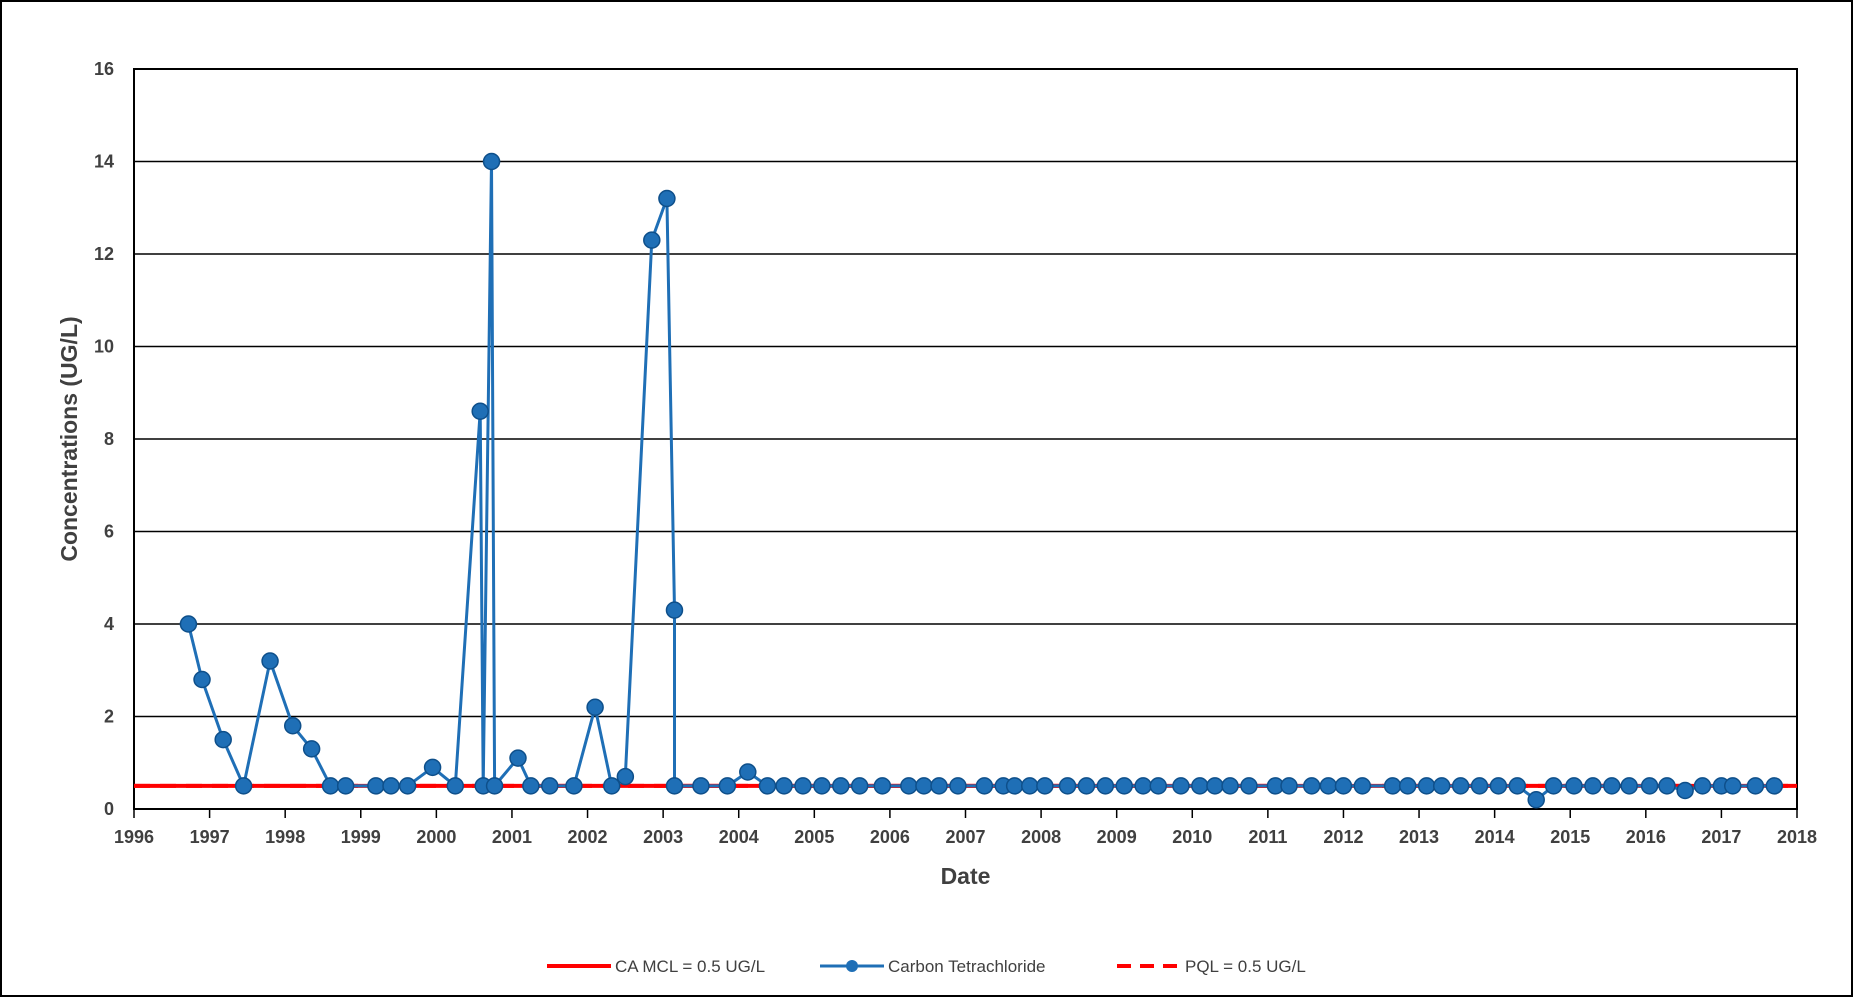 The width and height of the screenshot is (1853, 1000). I want to click on y-tick-label-2: 2, so click(109, 717).